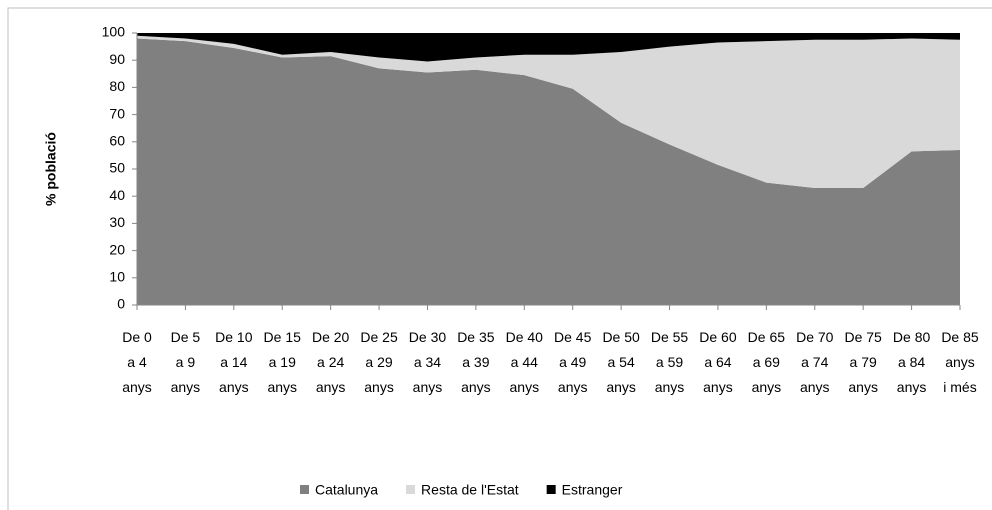 The height and width of the screenshot is (510, 992). Describe the element at coordinates (815, 362) in the screenshot. I see `x-tick-label: De 70 a 74 anys` at that location.